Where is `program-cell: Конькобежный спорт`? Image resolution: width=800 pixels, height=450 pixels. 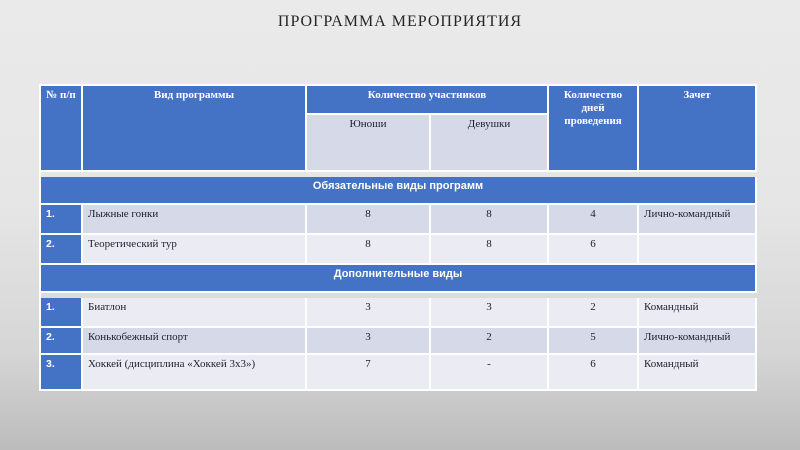 program-cell: Конькобежный спорт is located at coordinates (195, 341).